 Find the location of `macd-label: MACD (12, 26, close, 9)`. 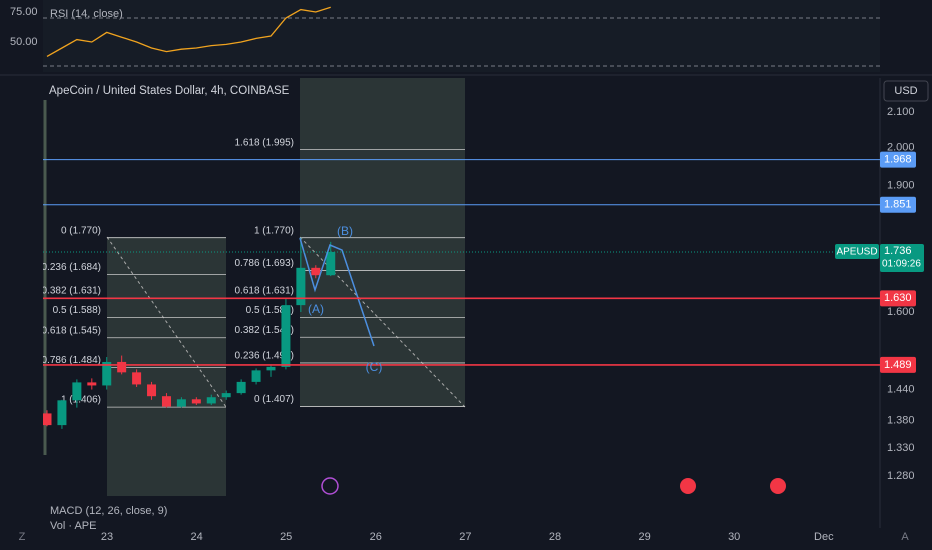

macd-label: MACD (12, 26, close, 9) is located at coordinates (108, 511).